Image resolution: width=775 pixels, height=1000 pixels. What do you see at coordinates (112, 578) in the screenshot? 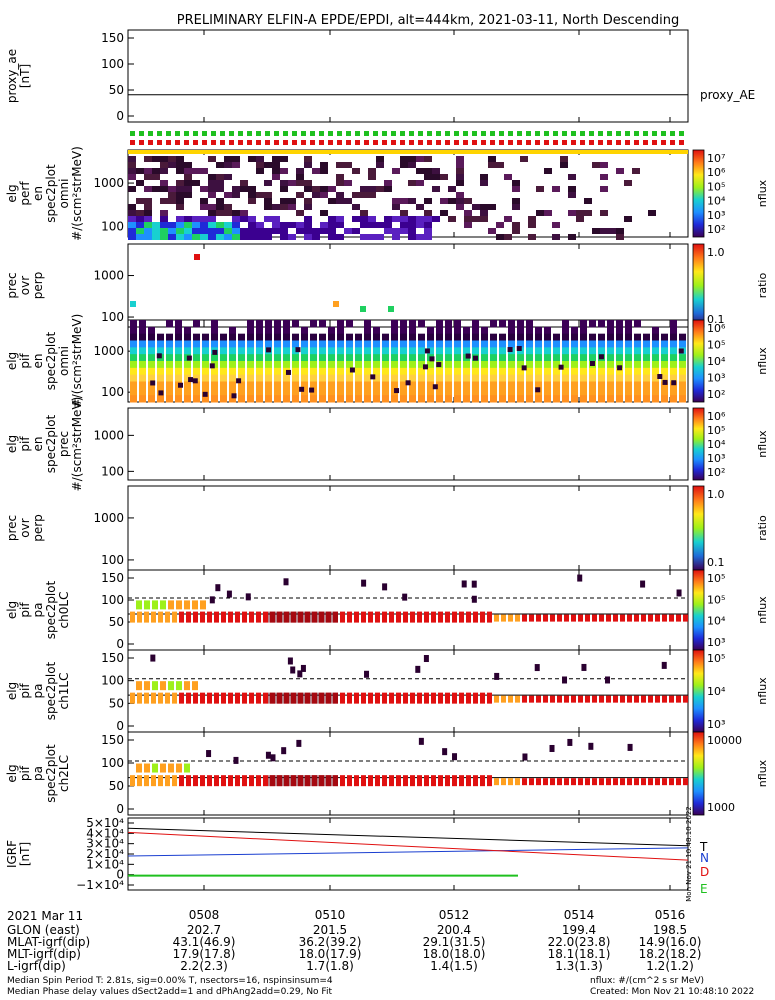
I see `y-tick-label: 150` at bounding box center [112, 578].